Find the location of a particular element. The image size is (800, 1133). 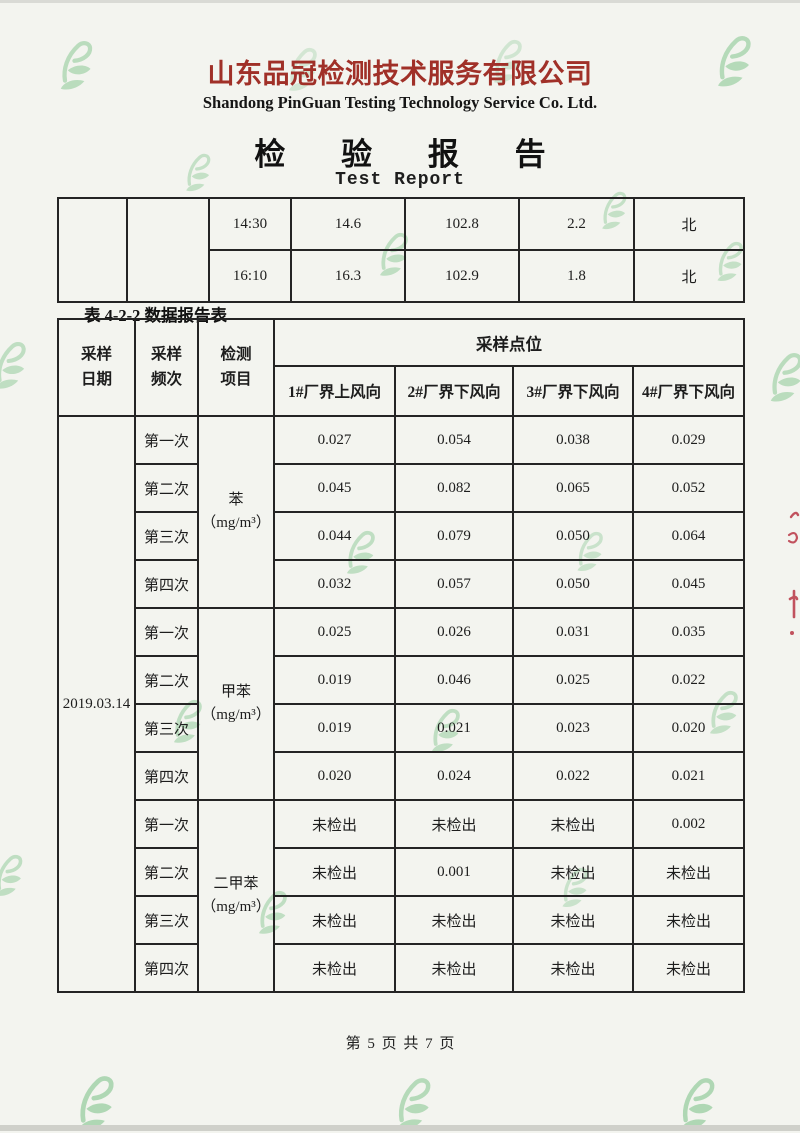

value-cell: 0.031 is located at coordinates (573, 632).